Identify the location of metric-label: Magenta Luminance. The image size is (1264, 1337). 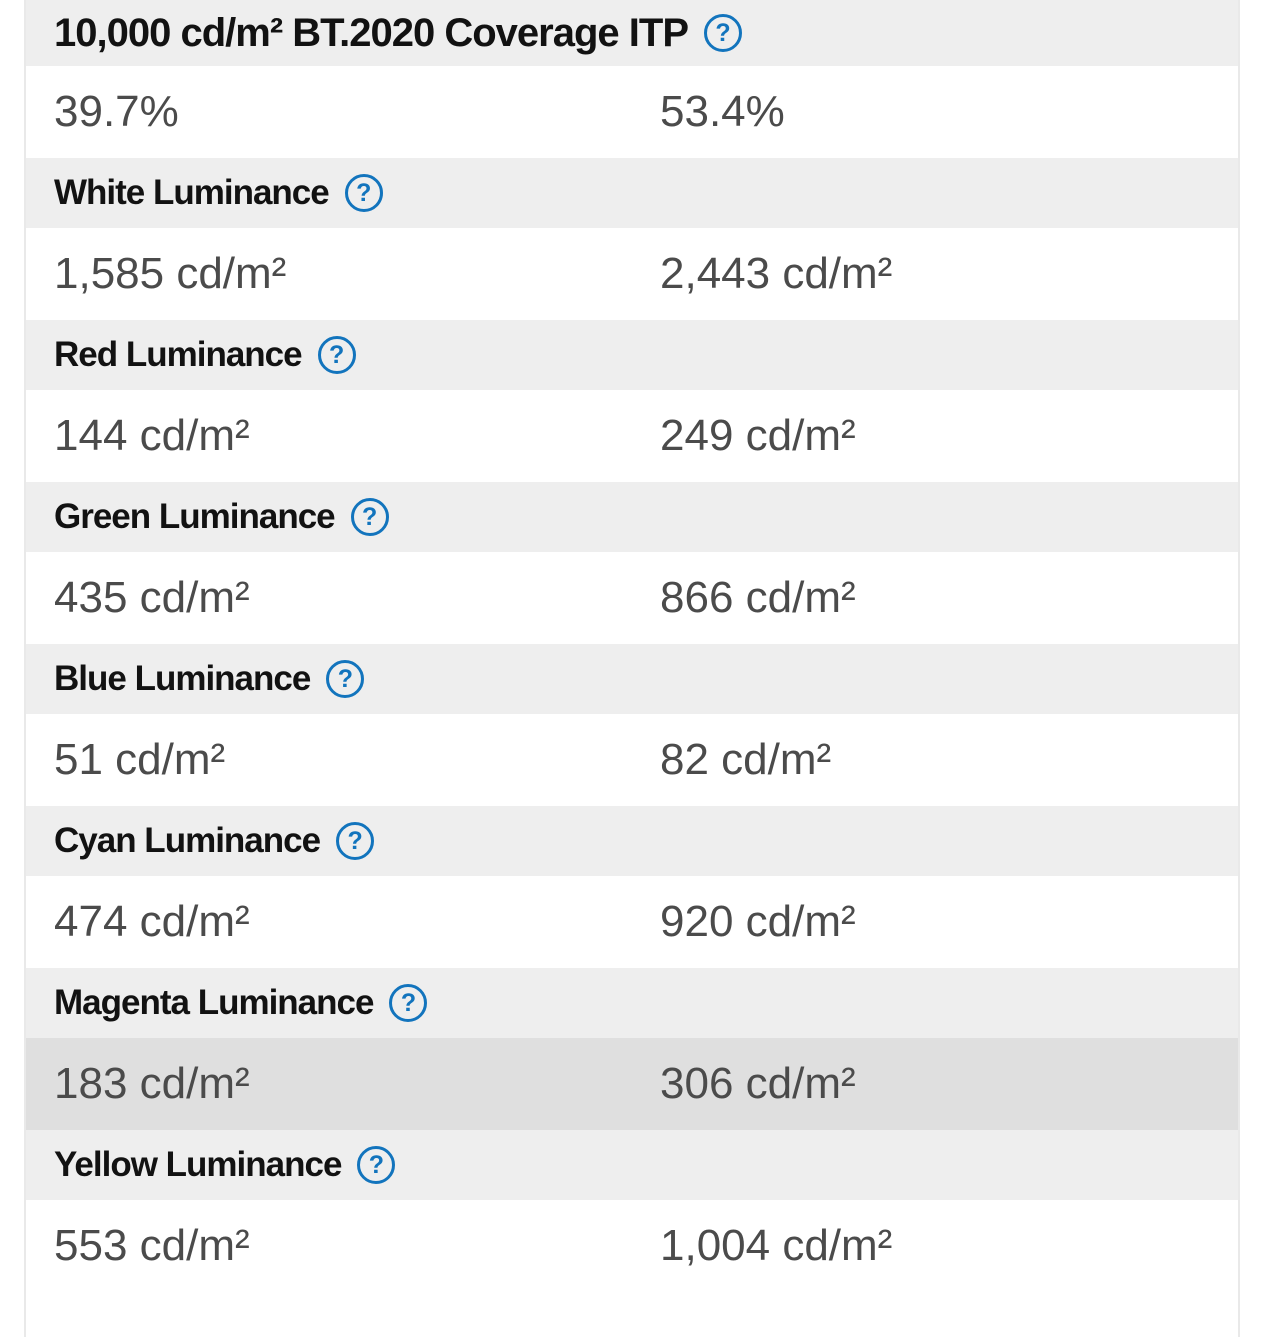
(214, 1002).